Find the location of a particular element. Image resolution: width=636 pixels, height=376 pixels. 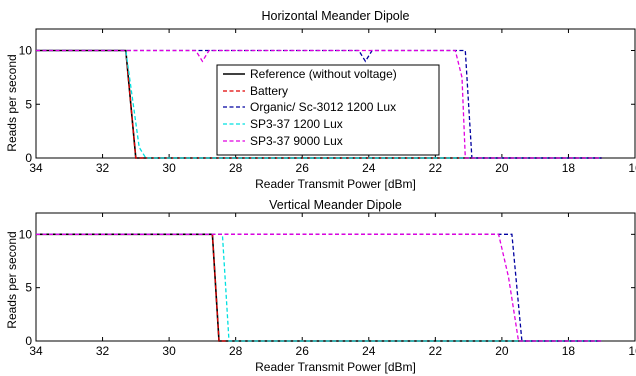

legend-box is located at coordinates (328, 110).